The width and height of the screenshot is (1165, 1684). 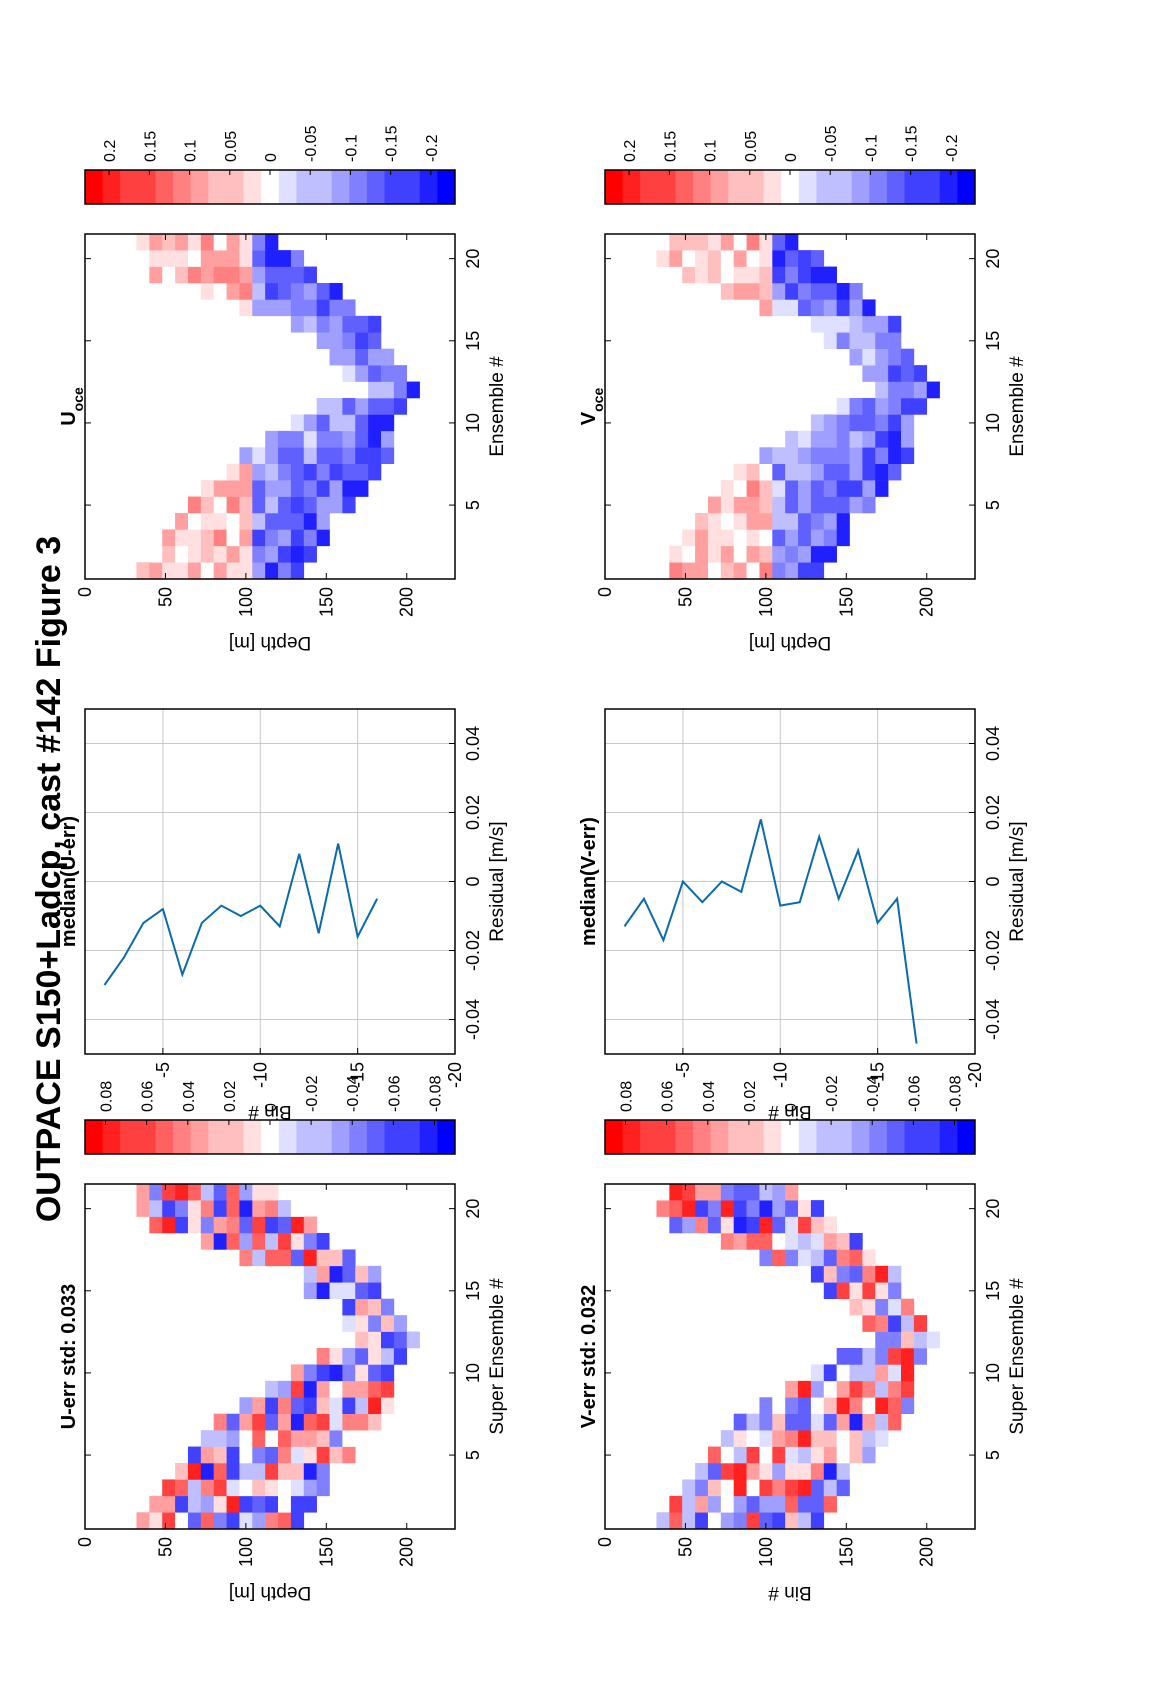 I want to click on colorbar-tick-label: -0.1, so click(x=871, y=148).